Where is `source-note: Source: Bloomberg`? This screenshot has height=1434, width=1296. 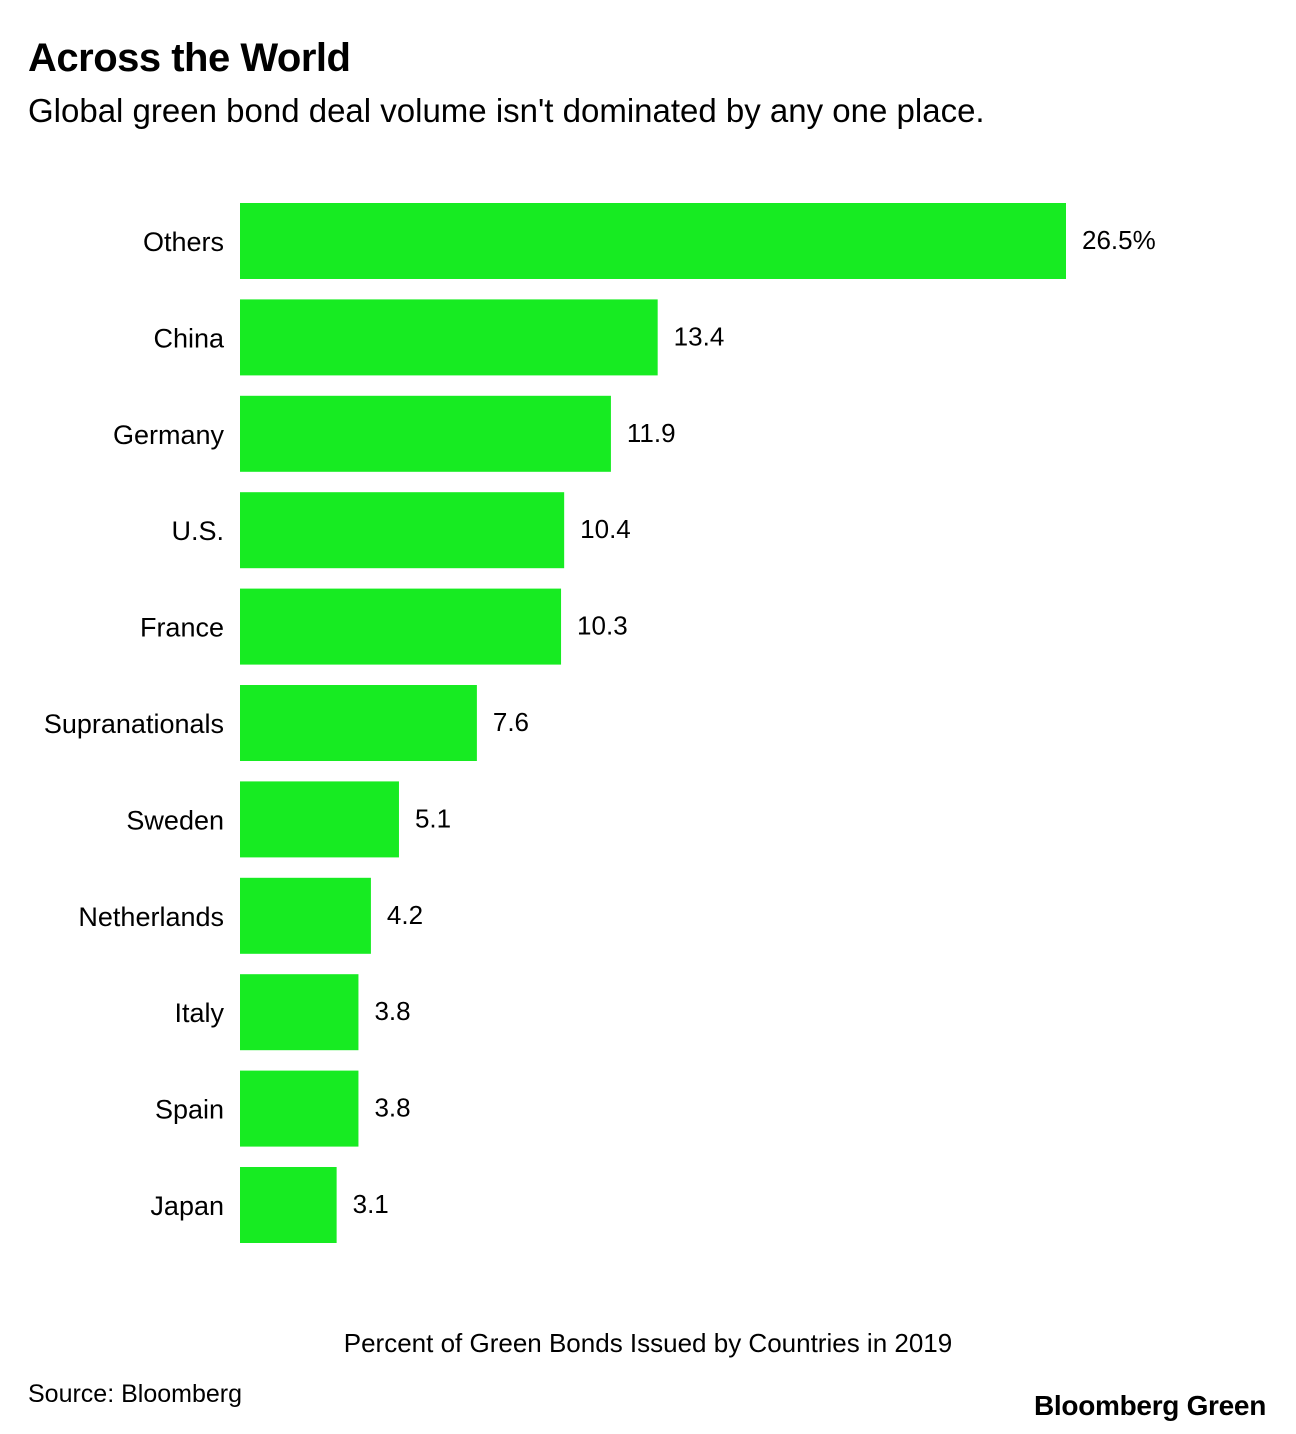 source-note: Source: Bloomberg is located at coordinates (135, 1394).